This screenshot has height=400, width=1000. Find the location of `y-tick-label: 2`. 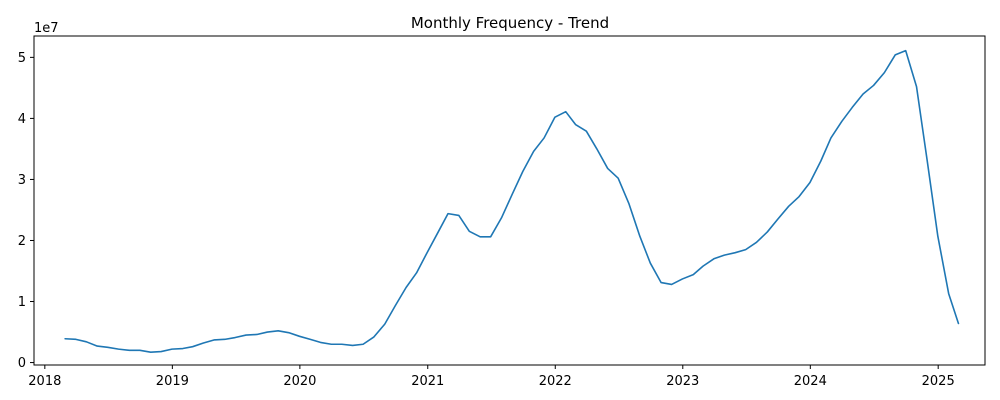

y-tick-label: 2 is located at coordinates (22, 241).